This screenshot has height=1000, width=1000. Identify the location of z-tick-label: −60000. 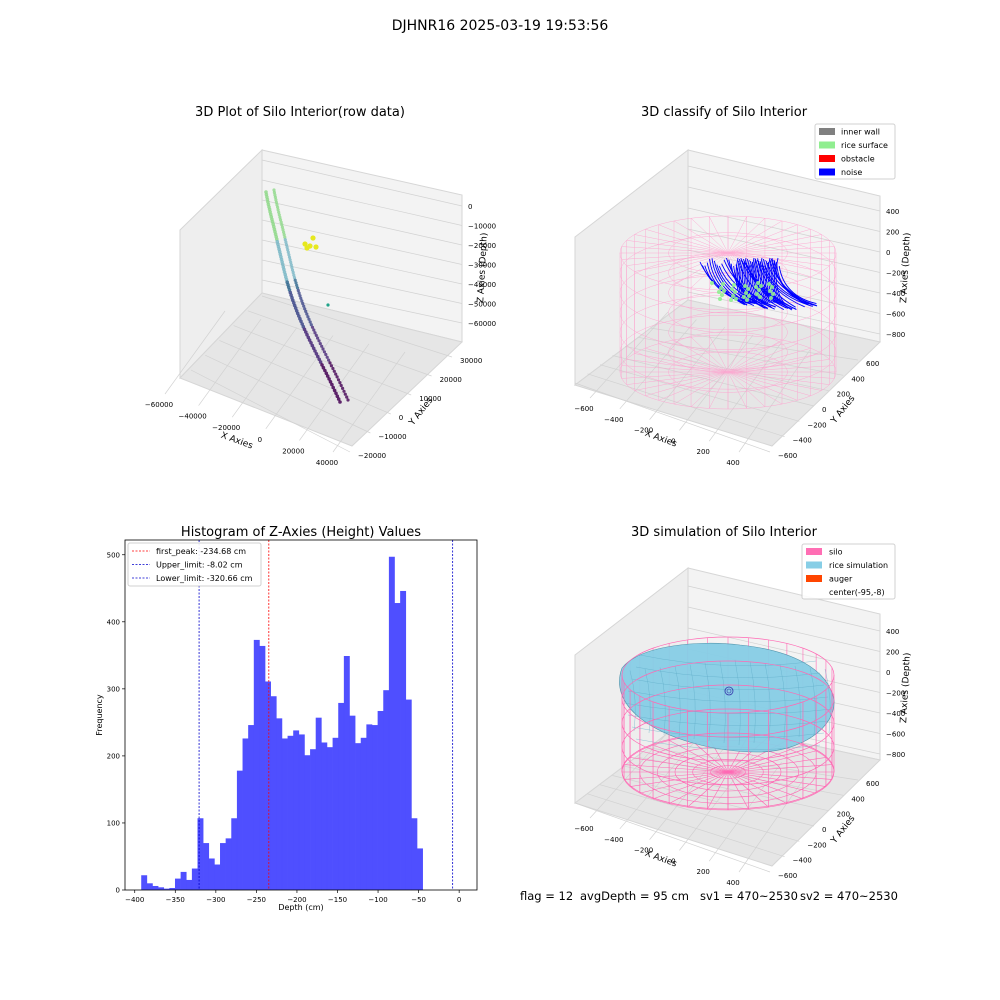
(482, 324).